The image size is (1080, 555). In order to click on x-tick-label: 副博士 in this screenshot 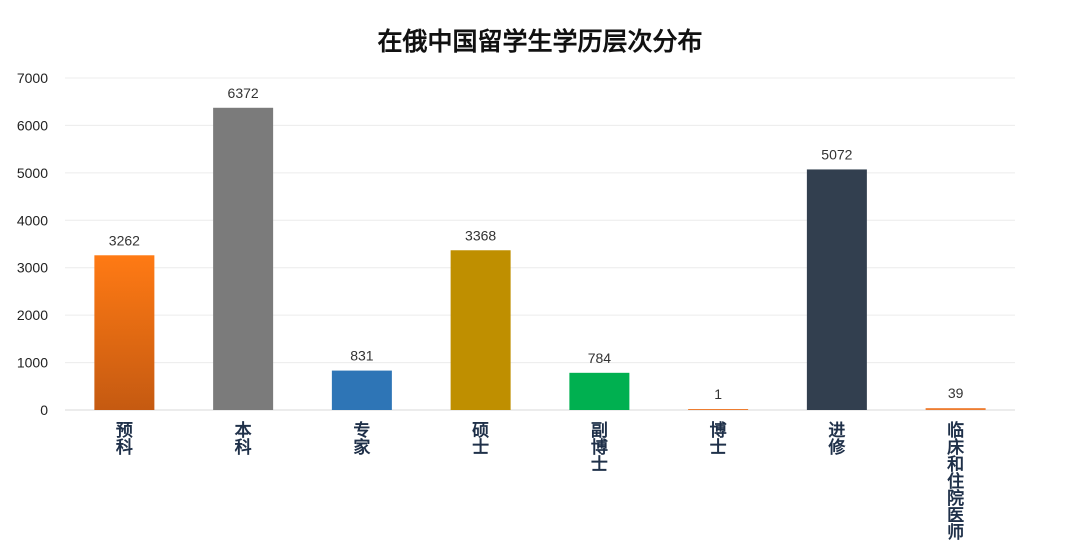, I will do `click(599, 448)`.